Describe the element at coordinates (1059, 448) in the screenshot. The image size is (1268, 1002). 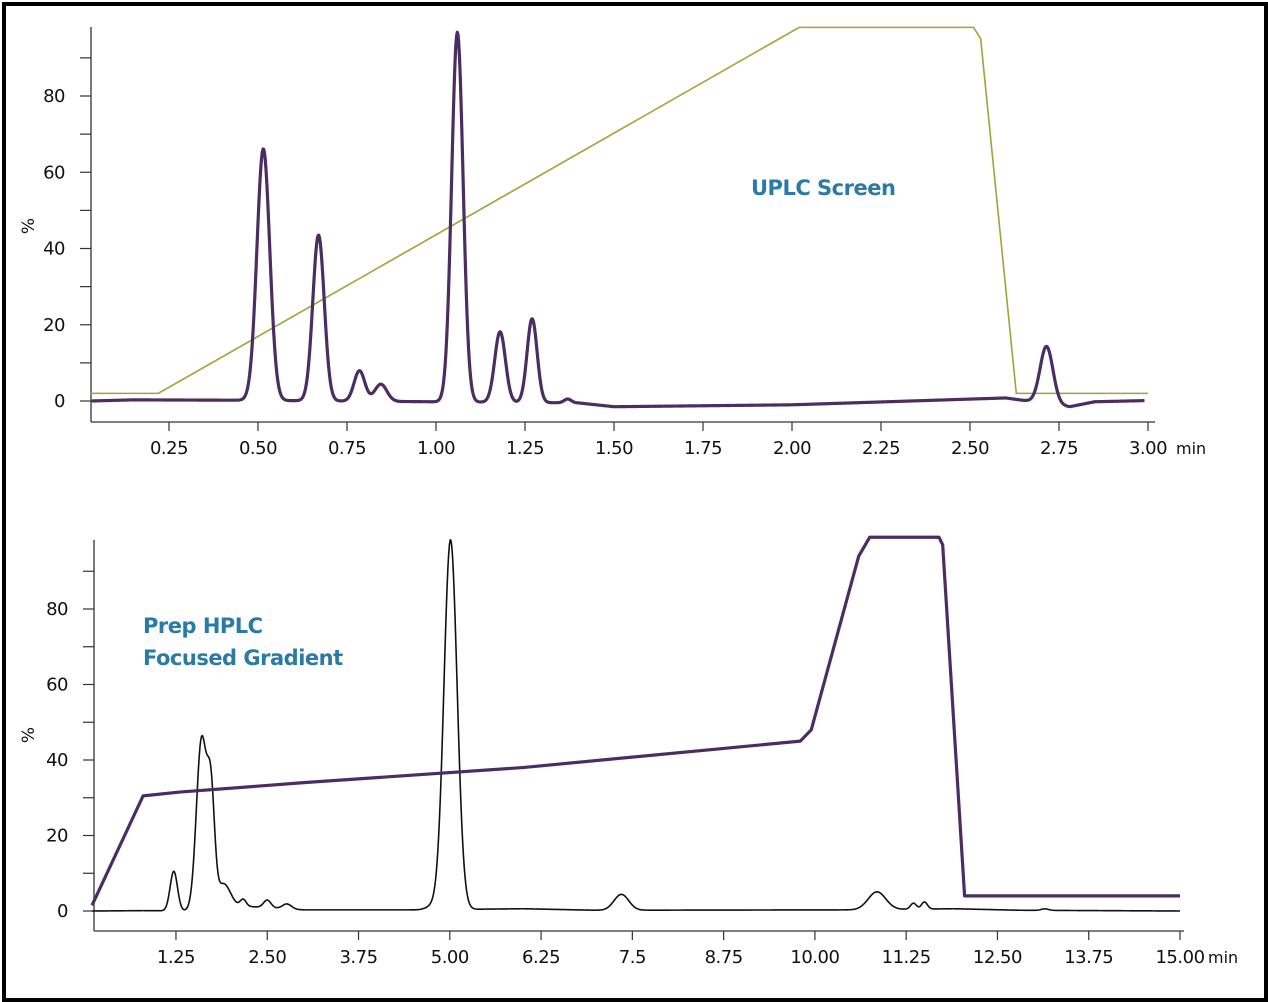
I see `x-tick-label: 2.75` at that location.